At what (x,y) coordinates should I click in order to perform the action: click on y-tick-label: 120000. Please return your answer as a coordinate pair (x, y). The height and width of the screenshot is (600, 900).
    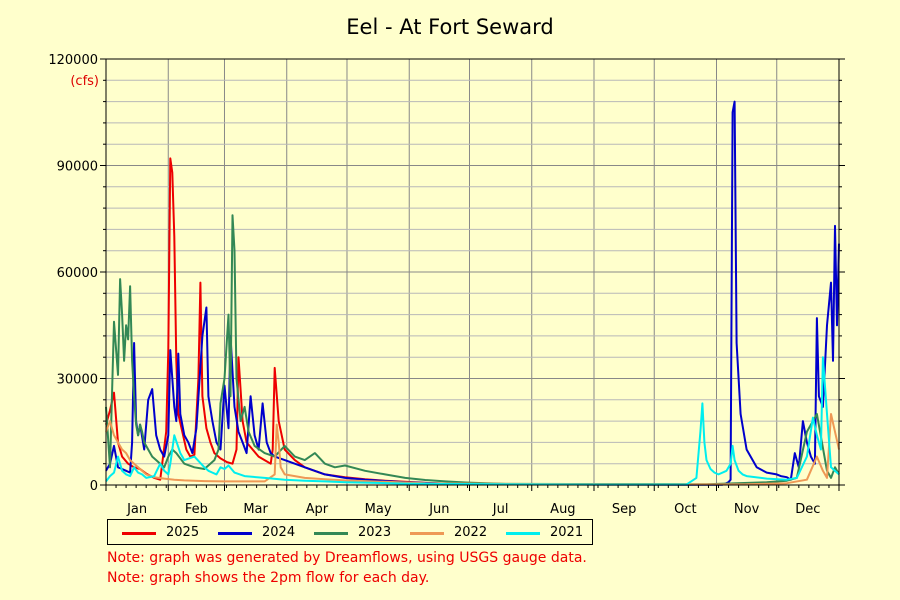
    Looking at the image, I should click on (73, 60).